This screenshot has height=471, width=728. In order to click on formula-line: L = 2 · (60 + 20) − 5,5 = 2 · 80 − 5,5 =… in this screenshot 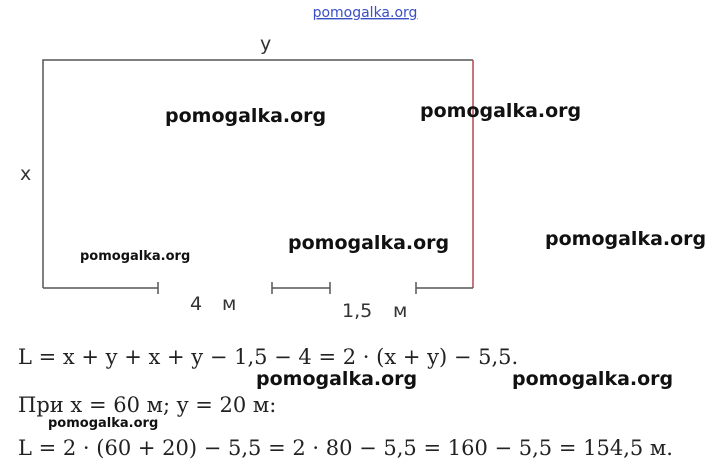, I will do `click(345, 448)`.